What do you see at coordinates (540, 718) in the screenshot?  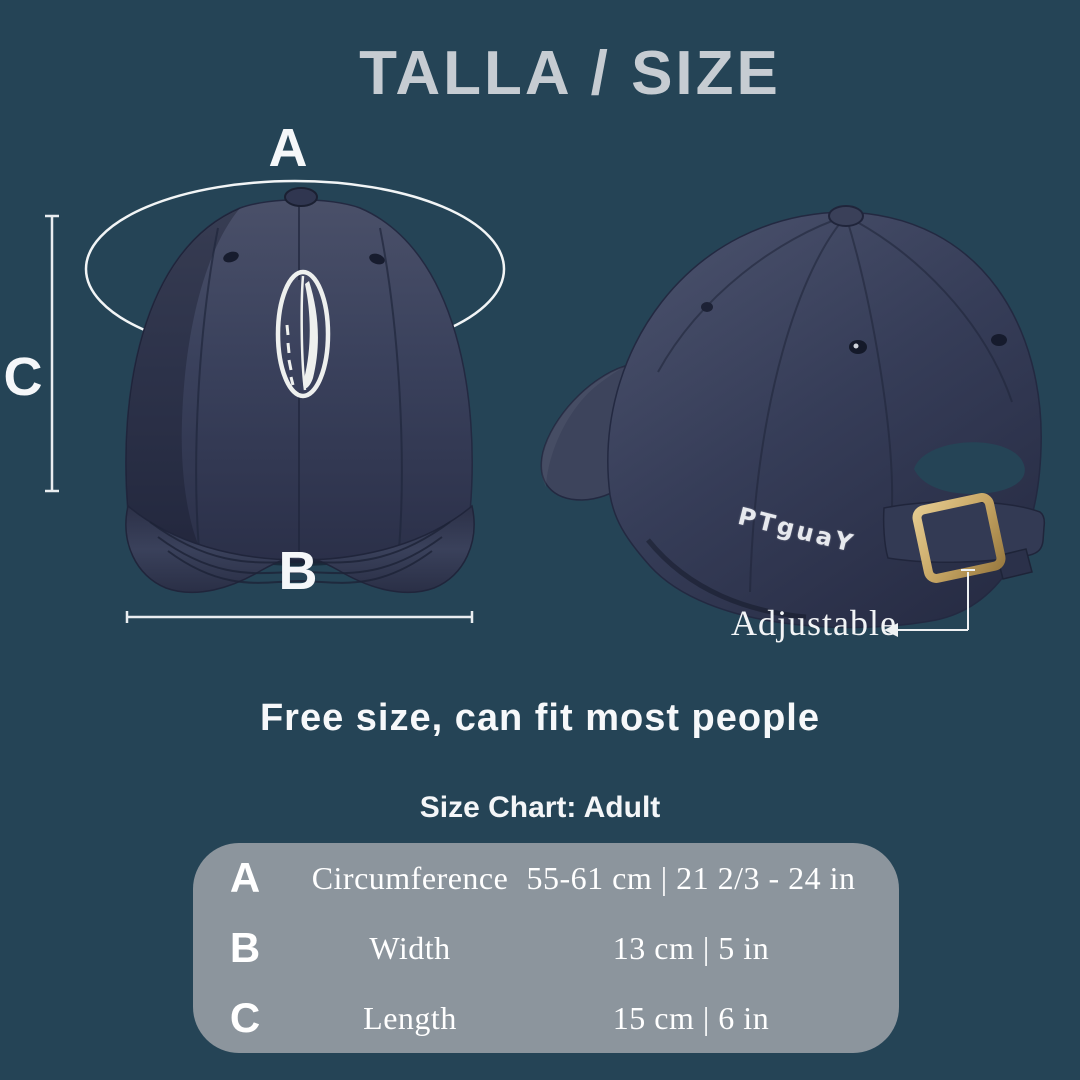 I see `free-size-subtitle: Free size, can fit most people` at bounding box center [540, 718].